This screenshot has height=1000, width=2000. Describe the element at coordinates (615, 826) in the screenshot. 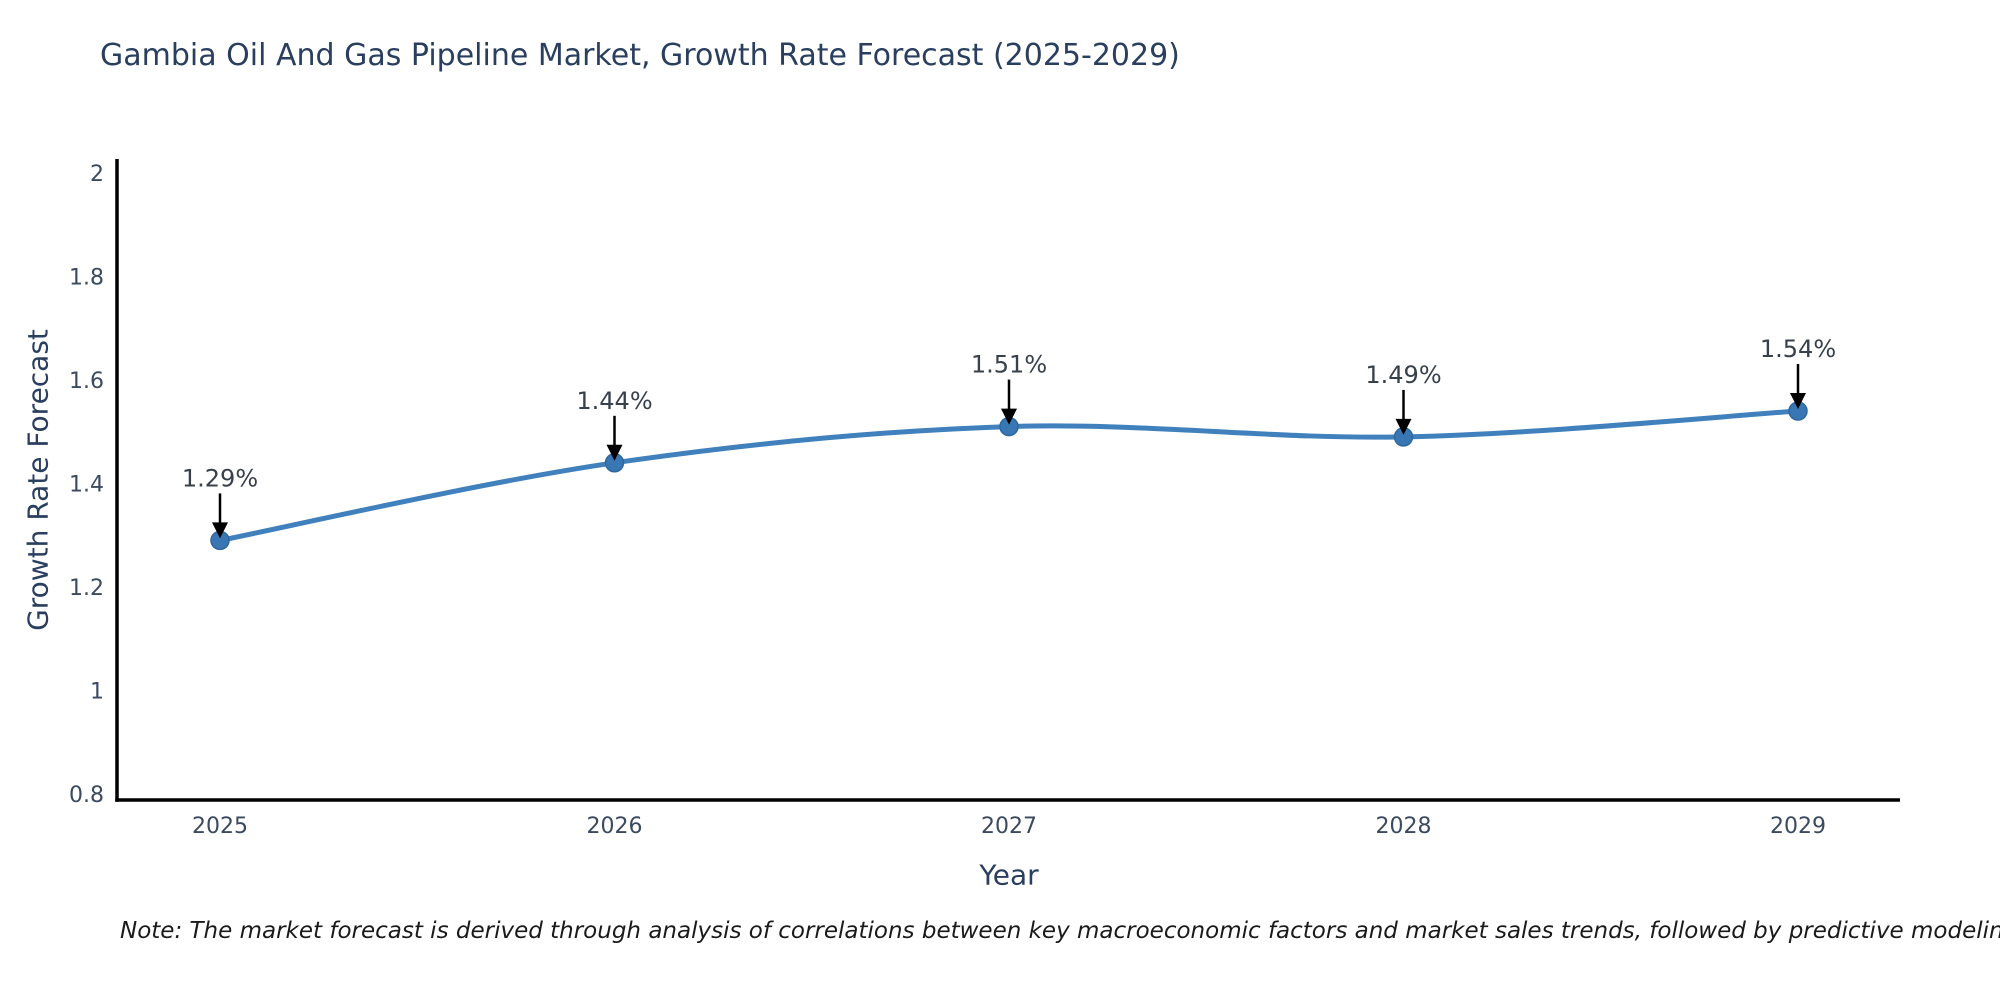

I see `x-tick-label: 2026` at that location.